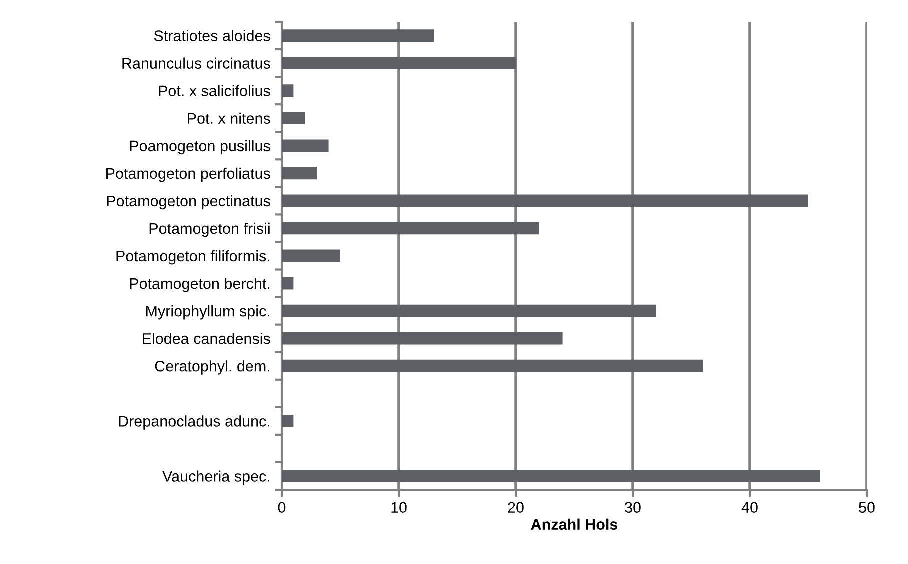 This screenshot has height=564, width=908. What do you see at coordinates (867, 508) in the screenshot?
I see `x-tick-label: 50` at bounding box center [867, 508].